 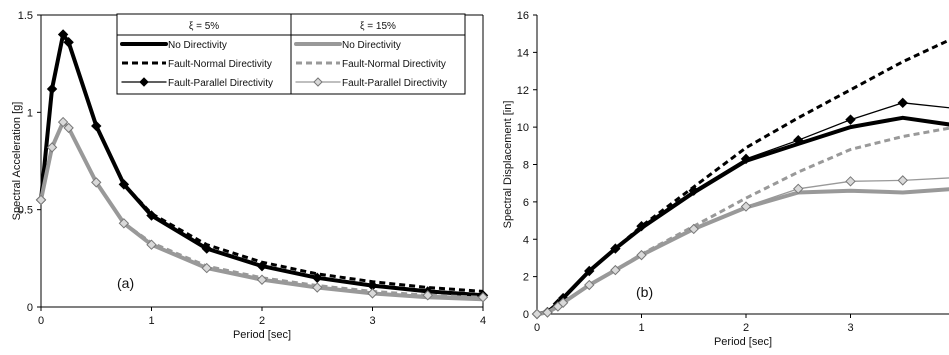 What do you see at coordinates (125, 283) in the screenshot?
I see `panel-label: (a)` at bounding box center [125, 283].